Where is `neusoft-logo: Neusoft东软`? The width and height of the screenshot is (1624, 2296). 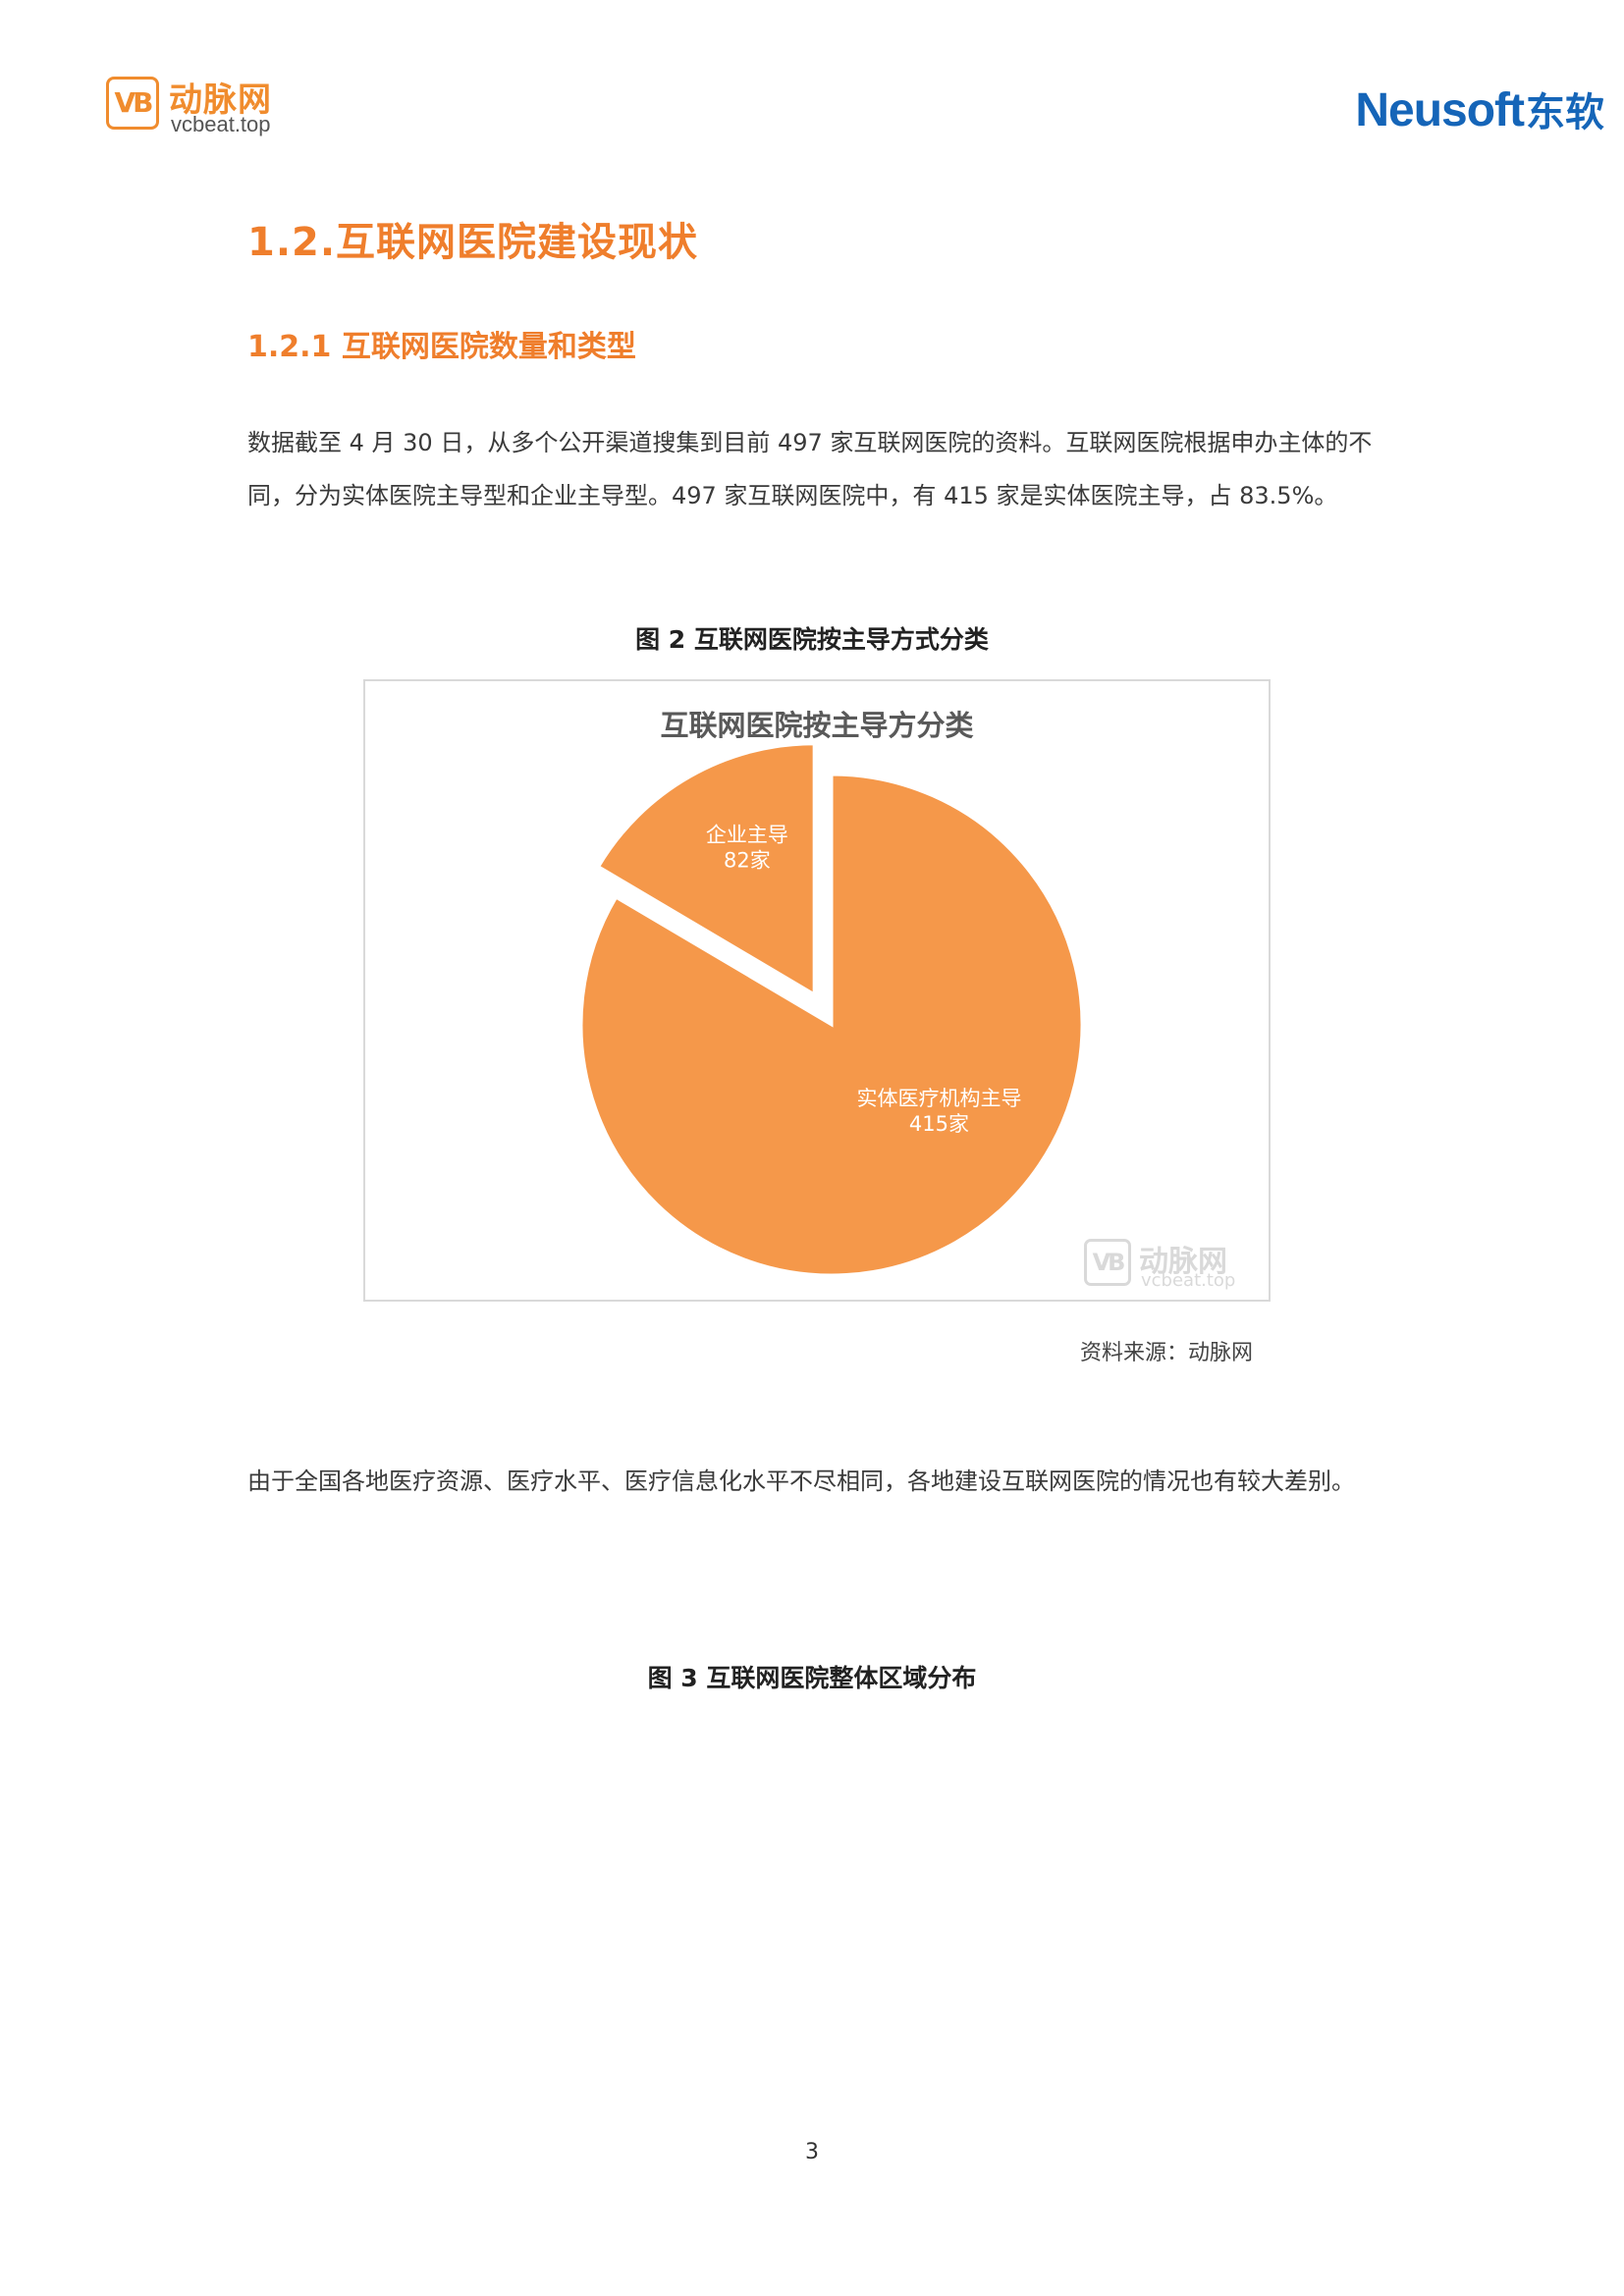
neusoft-logo: Neusoft东软 is located at coordinates (1479, 108).